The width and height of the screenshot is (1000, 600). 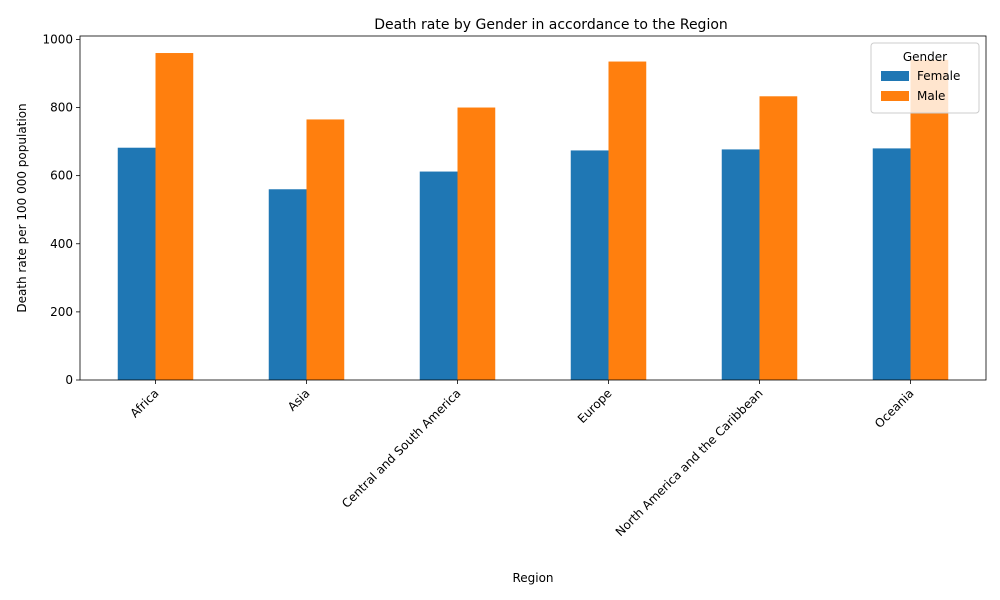 What do you see at coordinates (61, 176) in the screenshot?
I see `y-tick-label: 600` at bounding box center [61, 176].